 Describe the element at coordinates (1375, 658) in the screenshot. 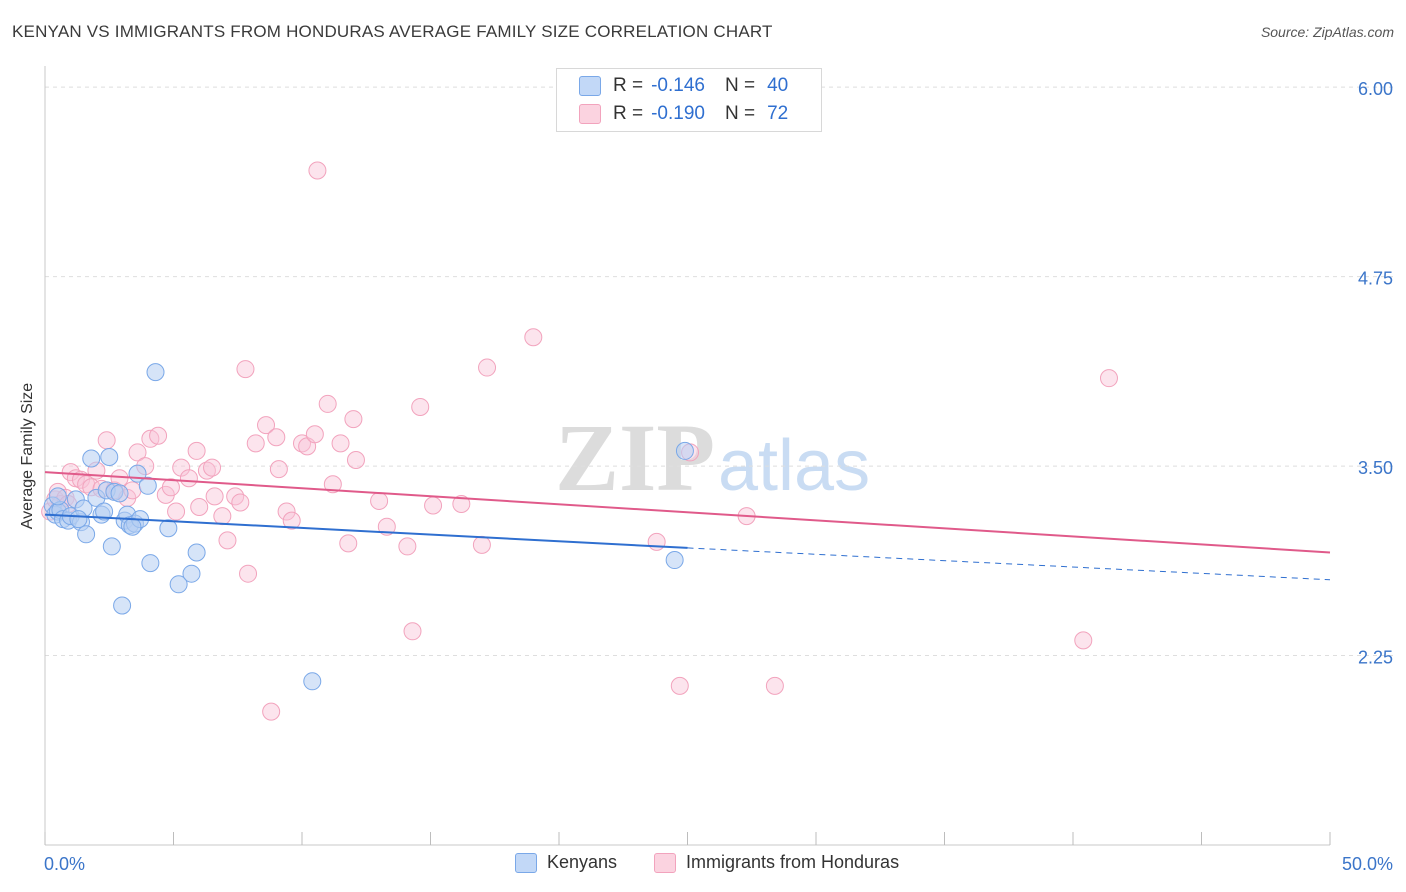

I see `y-tick-label: 2.25` at that location.